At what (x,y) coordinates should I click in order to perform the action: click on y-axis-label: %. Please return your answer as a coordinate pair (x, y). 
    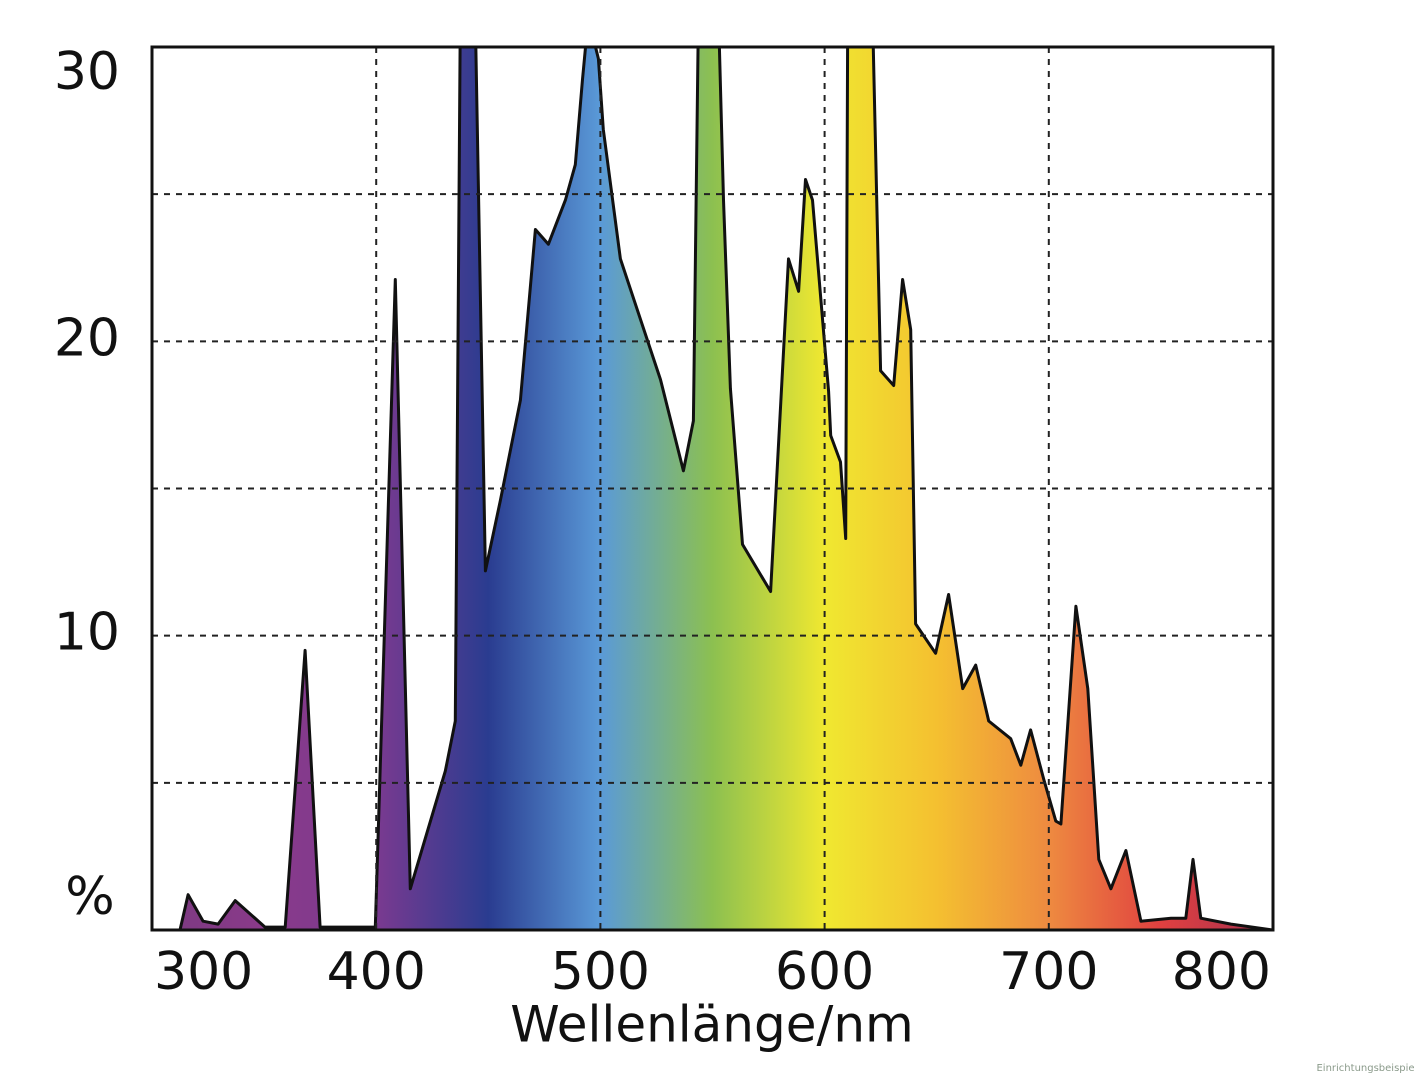
    Looking at the image, I should click on (89, 897).